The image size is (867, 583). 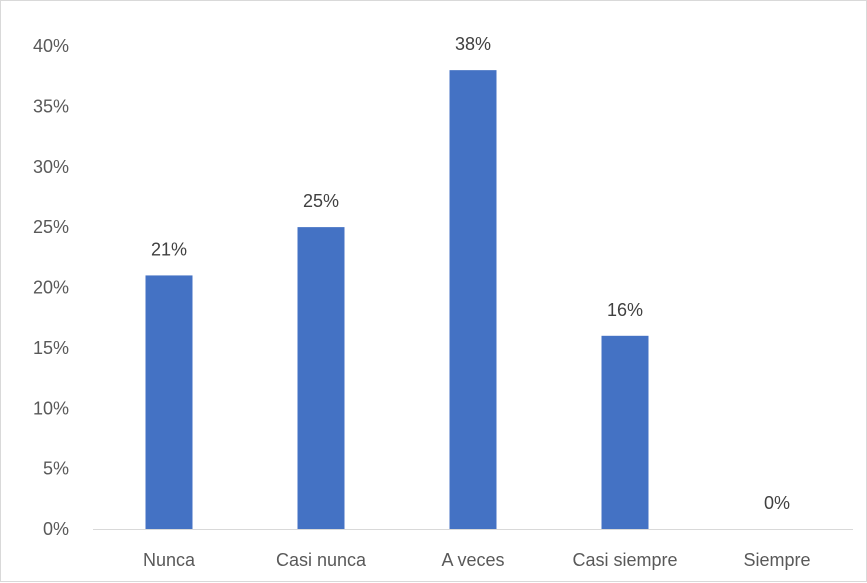 What do you see at coordinates (321, 201) in the screenshot?
I see `data-label: 25%` at bounding box center [321, 201].